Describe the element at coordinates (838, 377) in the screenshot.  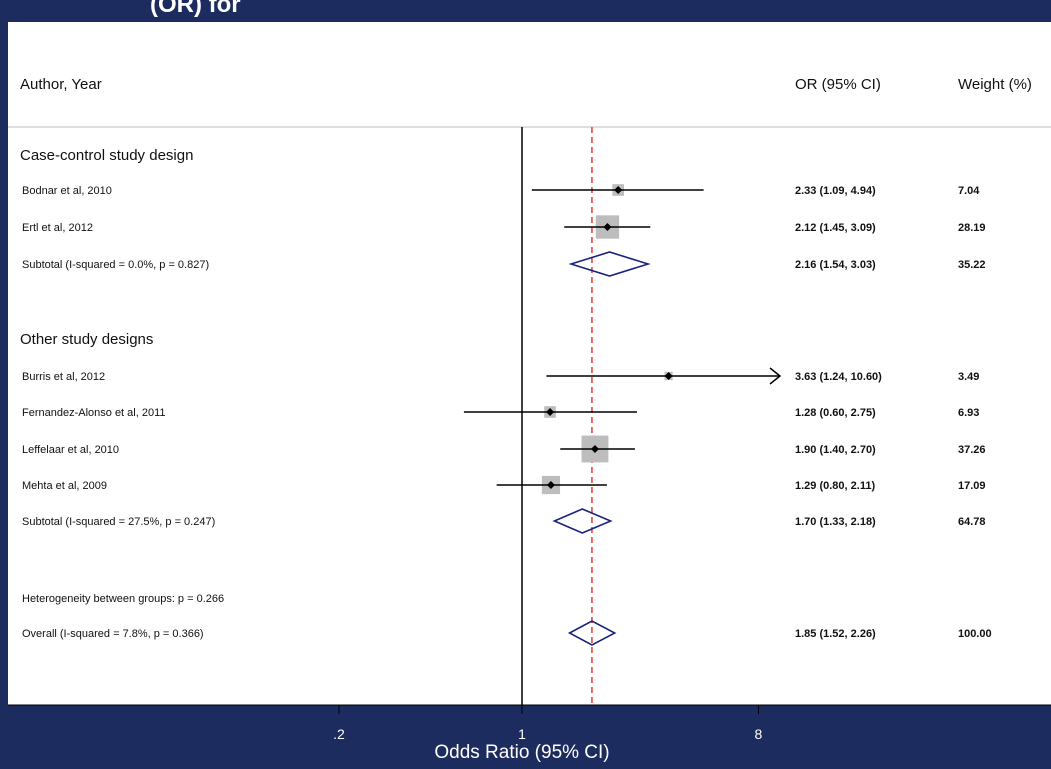
I see `or-ci-value: 3.63 (1.24, 10.60)` at that location.